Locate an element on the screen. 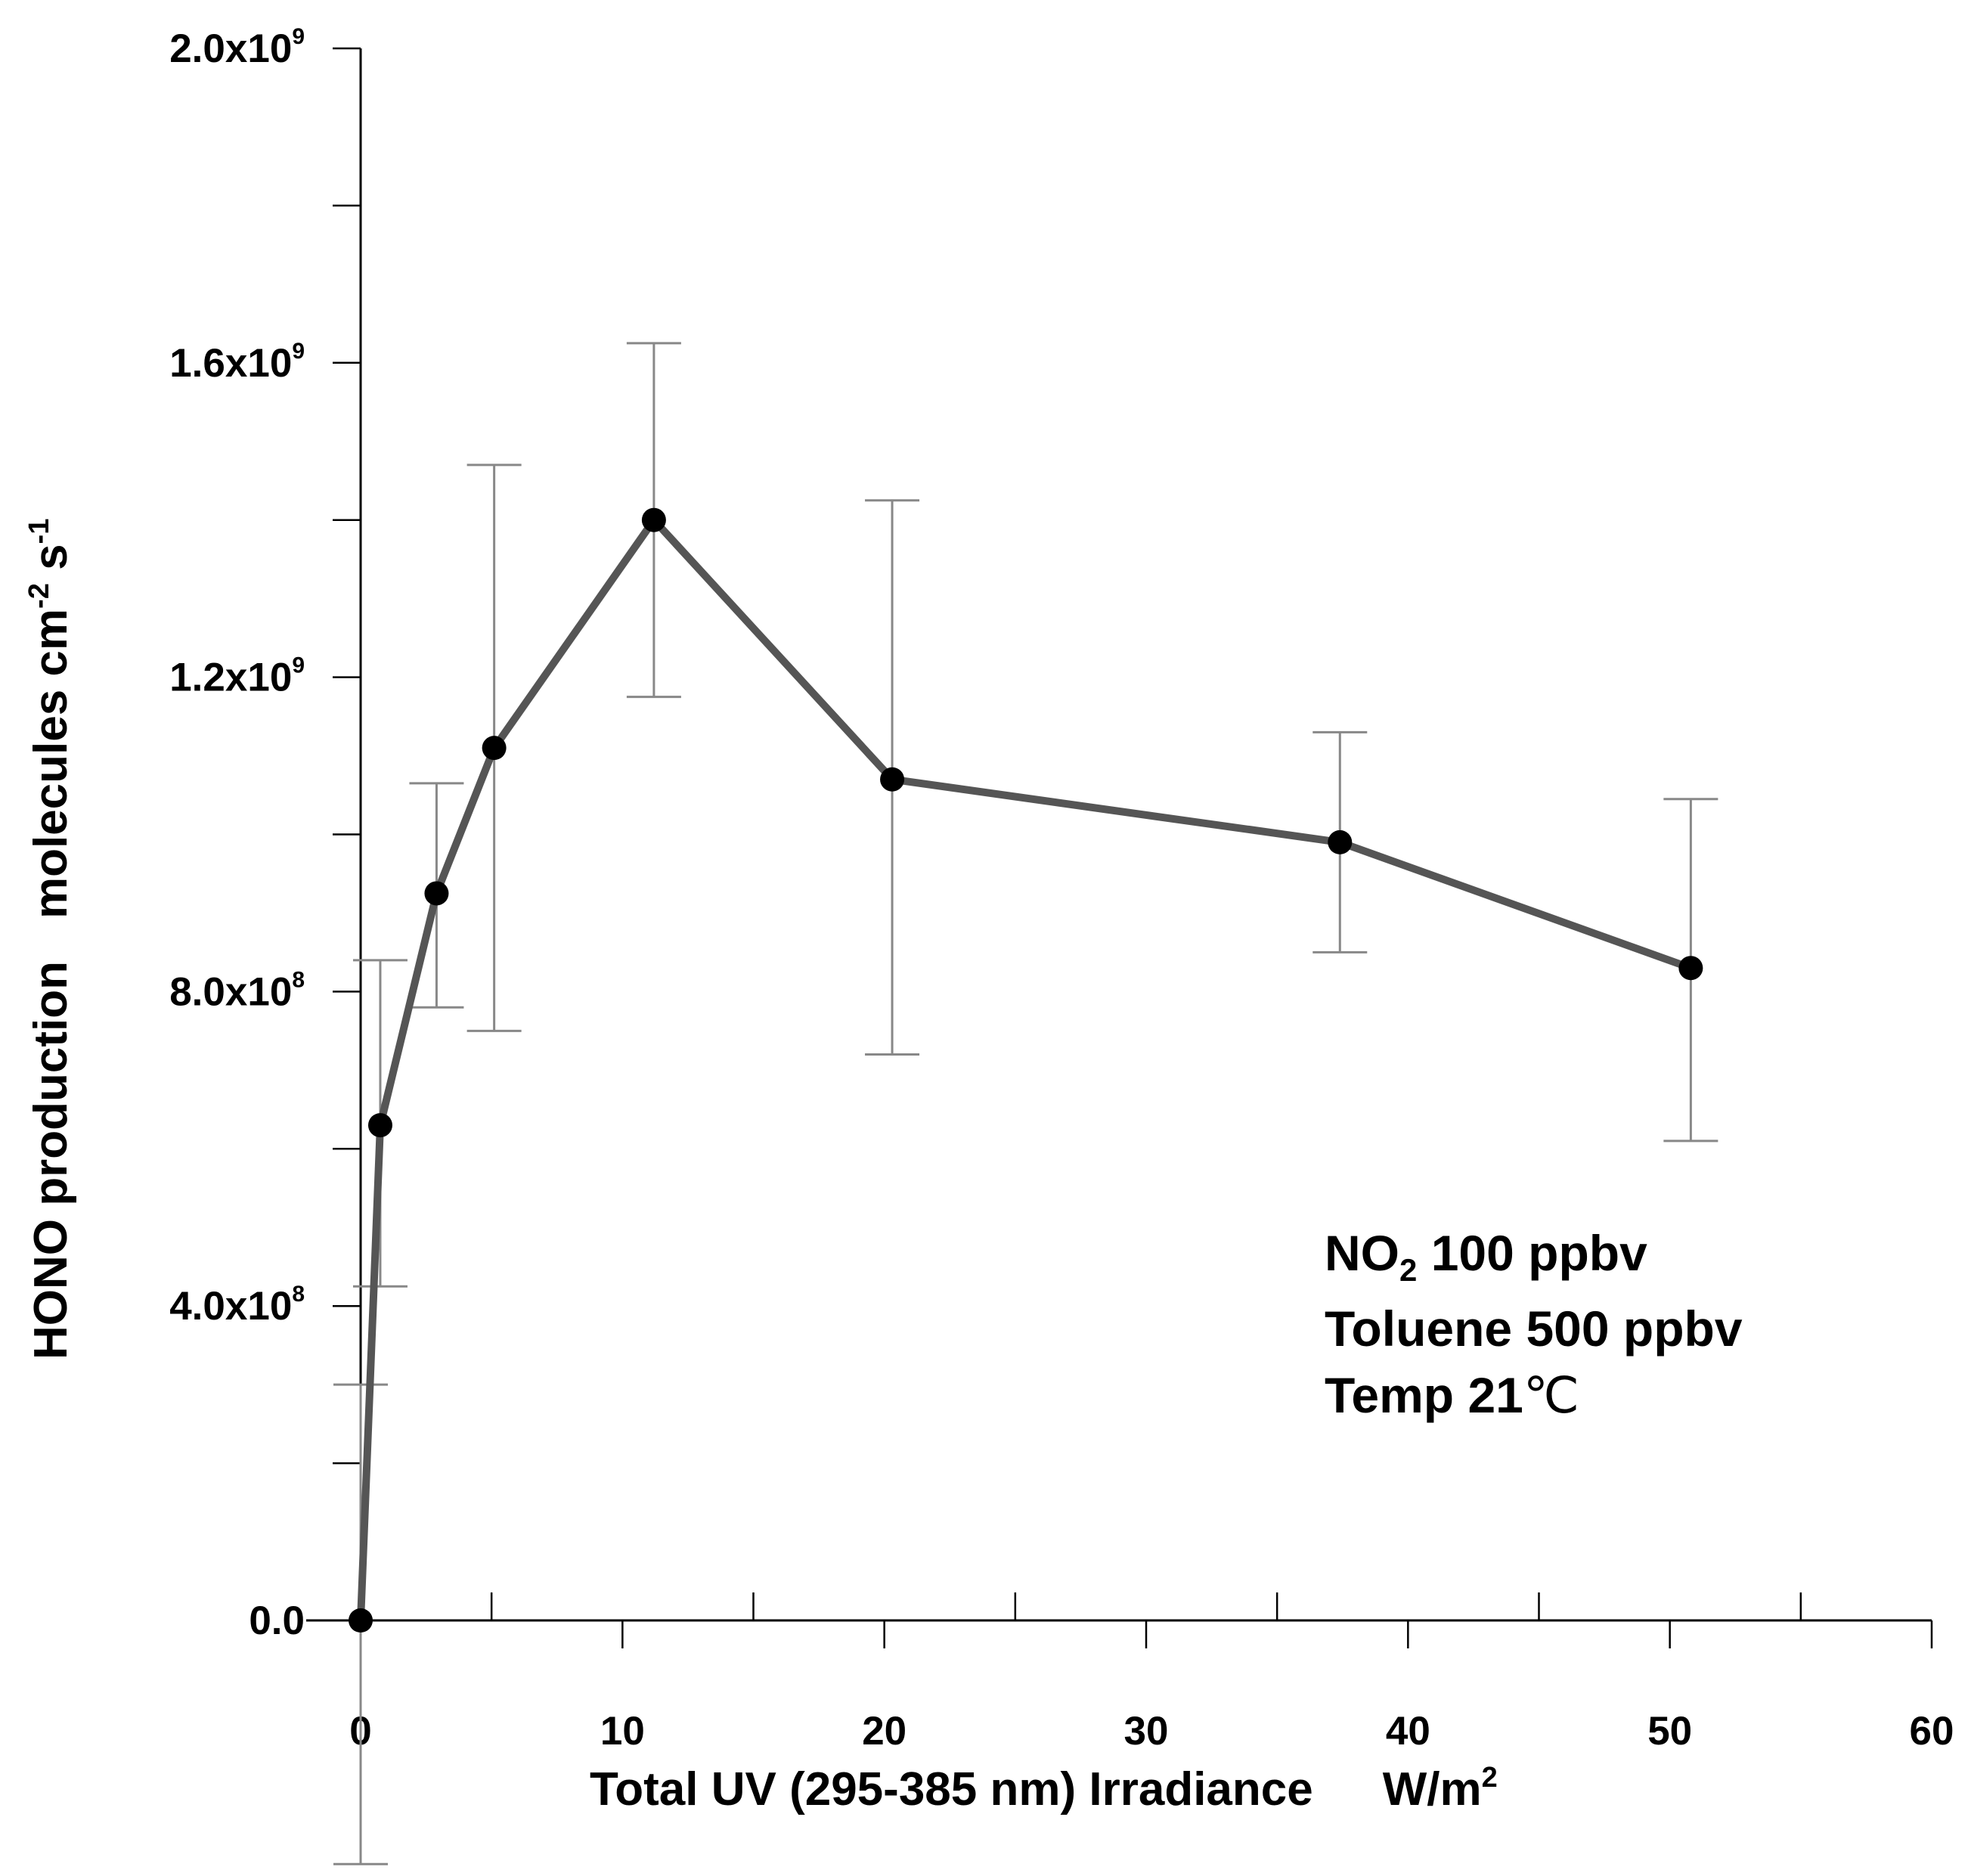 Image resolution: width=1971 pixels, height=1876 pixels. y-tick-label-base: 1.6x10 is located at coordinates (230, 363).